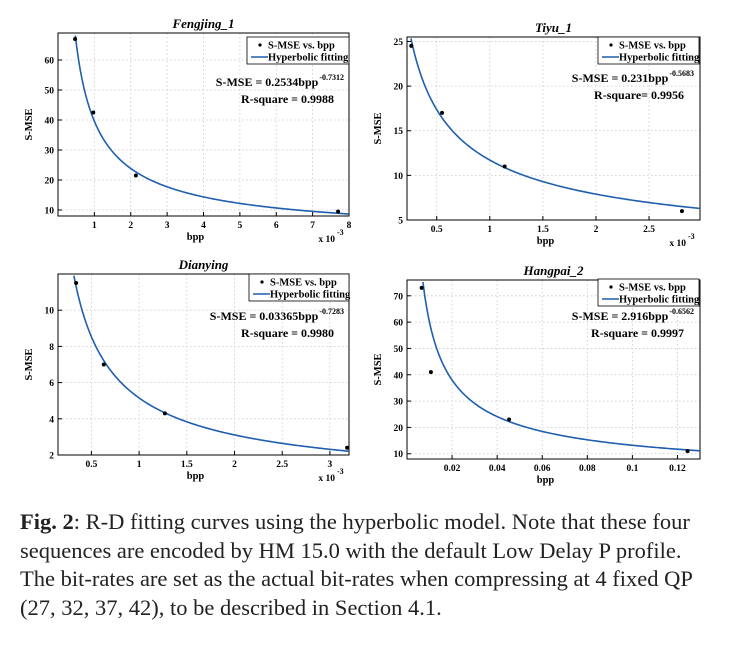  I want to click on chart-title: Fengjing_1, so click(202, 23).